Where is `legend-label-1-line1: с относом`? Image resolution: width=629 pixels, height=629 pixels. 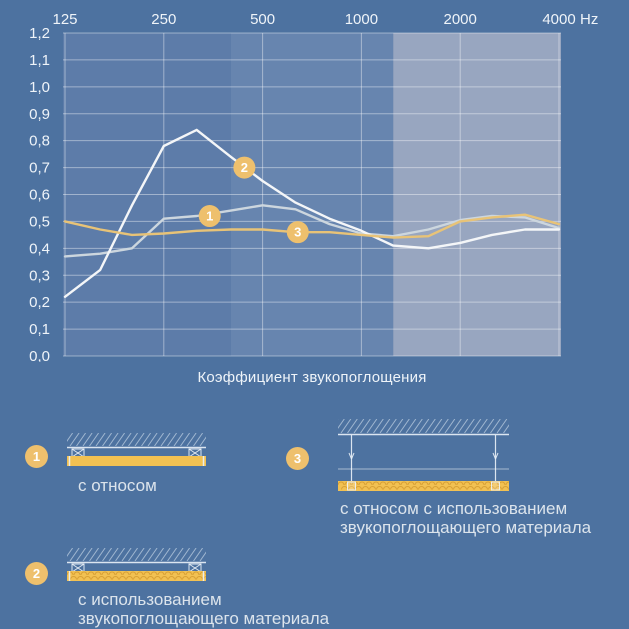
legend-label-1-line1: с относом is located at coordinates (117, 485).